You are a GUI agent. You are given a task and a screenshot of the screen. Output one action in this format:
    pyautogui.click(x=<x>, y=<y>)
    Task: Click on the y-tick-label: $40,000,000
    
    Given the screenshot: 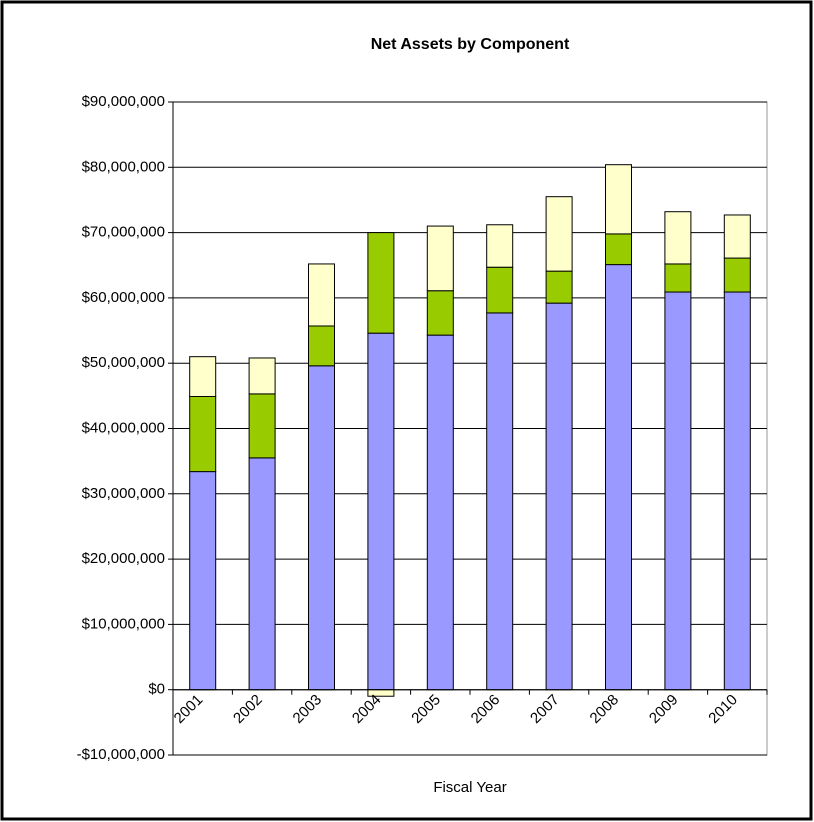 What is the action you would take?
    pyautogui.click(x=123, y=427)
    